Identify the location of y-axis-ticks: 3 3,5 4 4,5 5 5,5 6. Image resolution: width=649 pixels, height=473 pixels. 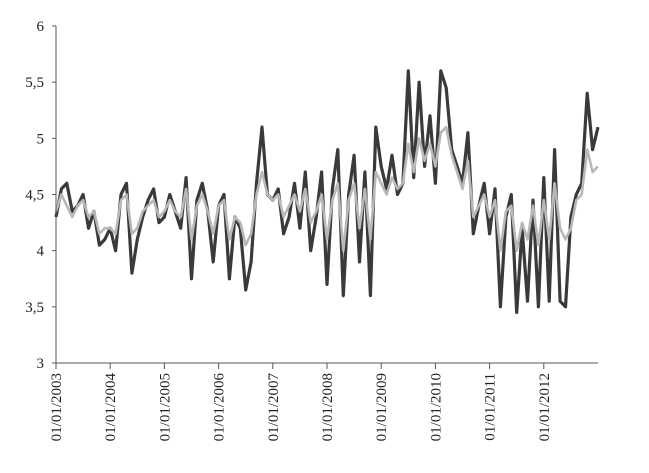
(40, 195).